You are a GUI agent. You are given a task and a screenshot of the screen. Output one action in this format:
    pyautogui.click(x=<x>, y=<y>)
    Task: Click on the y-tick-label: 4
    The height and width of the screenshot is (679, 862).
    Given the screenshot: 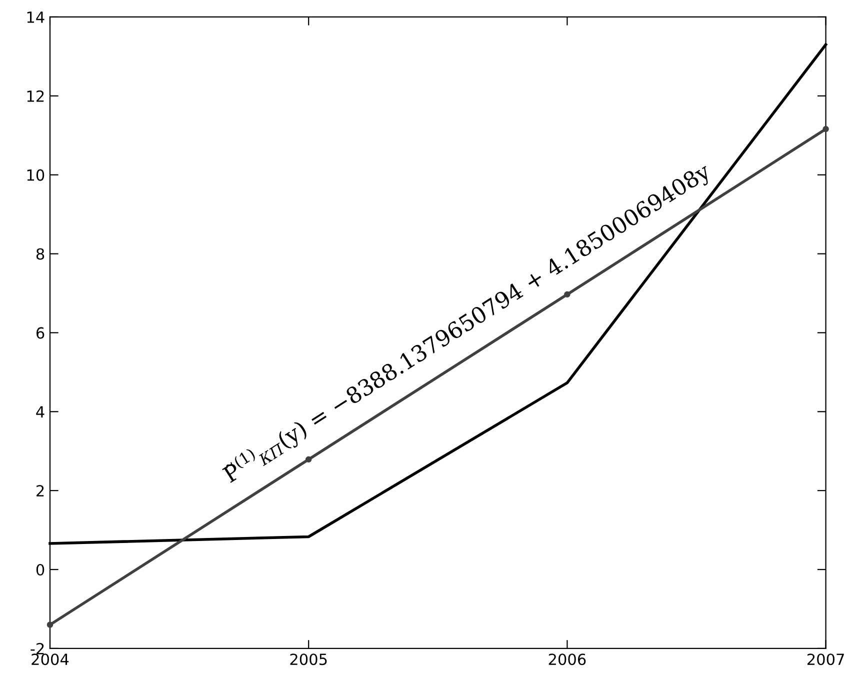 What is the action you would take?
    pyautogui.click(x=40, y=412)
    